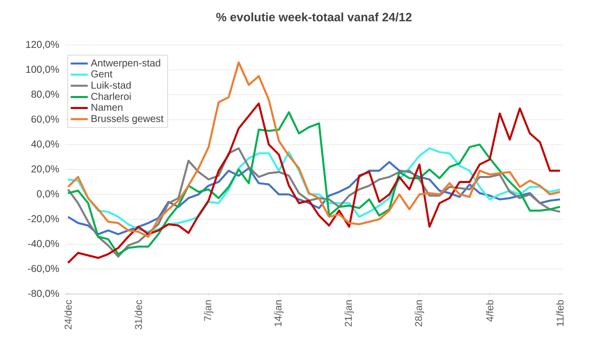 The height and width of the screenshot is (344, 602). I want to click on x-tick-label: 21/jan, so click(349, 313).